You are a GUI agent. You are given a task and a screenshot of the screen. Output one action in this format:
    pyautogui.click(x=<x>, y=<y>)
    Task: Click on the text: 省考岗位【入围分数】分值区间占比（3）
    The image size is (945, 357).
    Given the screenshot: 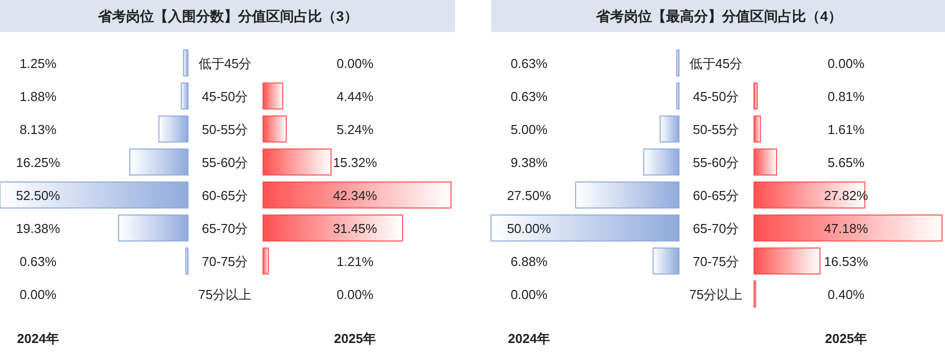 What is the action you would take?
    pyautogui.click(x=227, y=16)
    